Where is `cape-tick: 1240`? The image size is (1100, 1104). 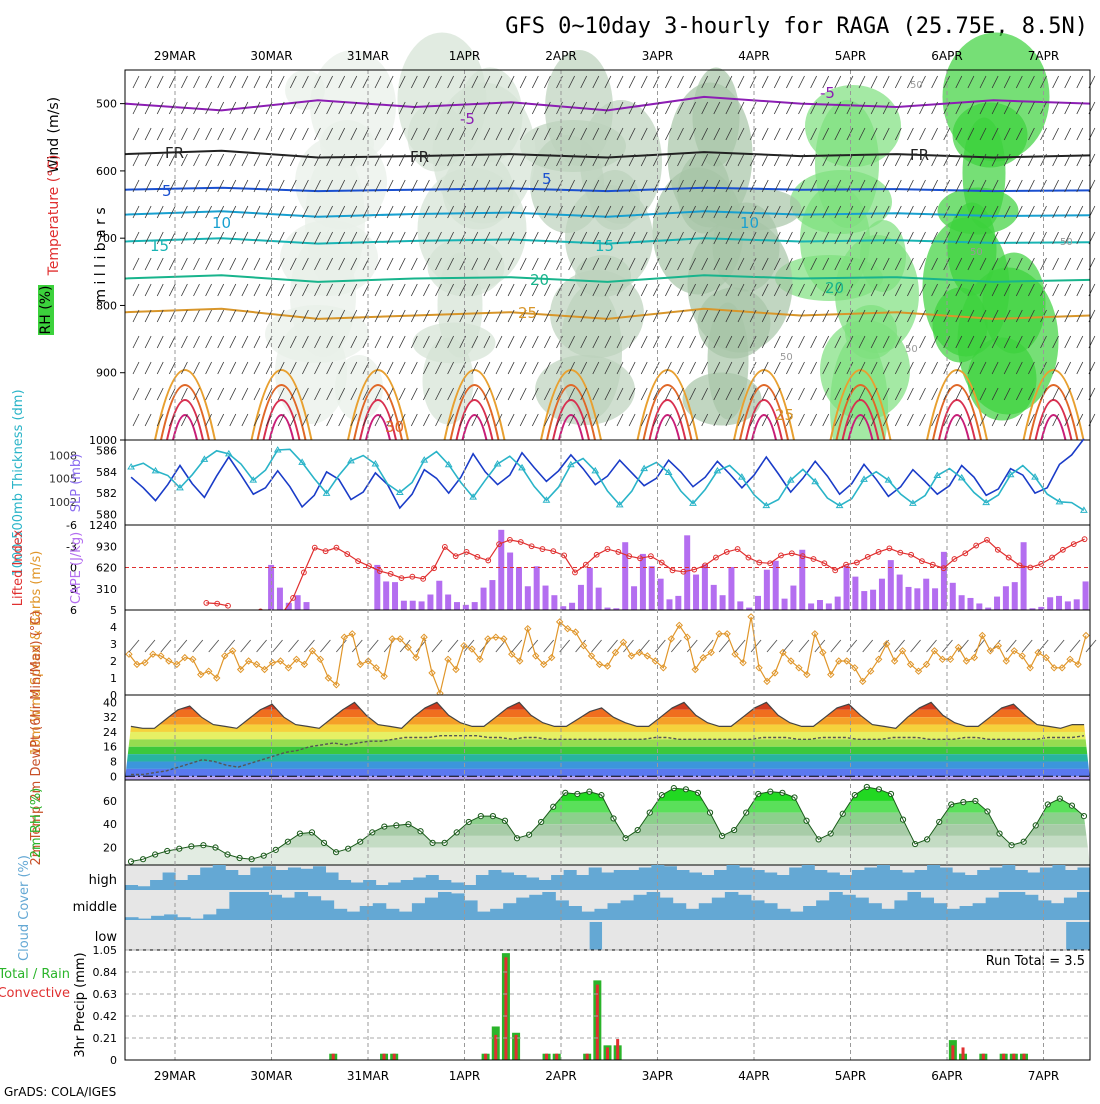 cape-tick: 1240 is located at coordinates (103, 525).